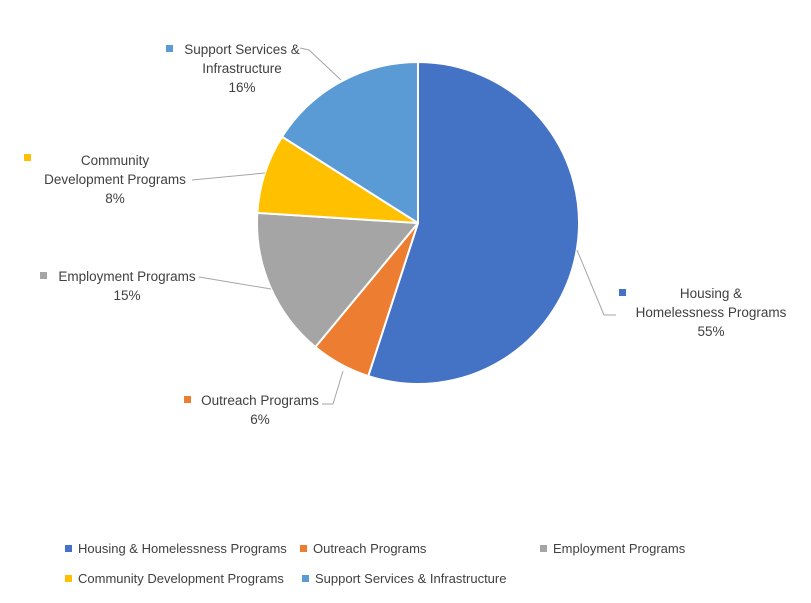 The image size is (811, 603). I want to click on data-label-line: Employment Programs, so click(127, 276).